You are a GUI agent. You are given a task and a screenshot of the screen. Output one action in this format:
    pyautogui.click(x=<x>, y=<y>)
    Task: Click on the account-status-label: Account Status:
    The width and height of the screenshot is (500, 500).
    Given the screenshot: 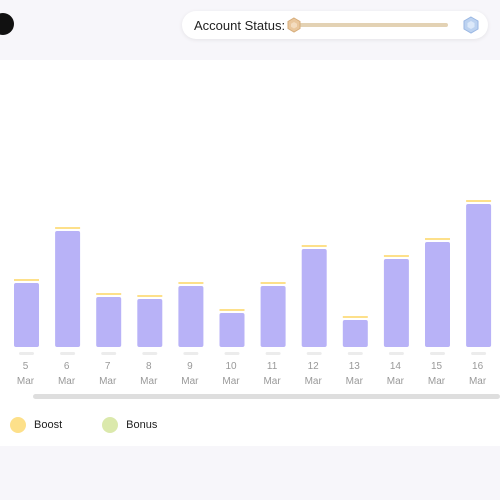 What is the action you would take?
    pyautogui.click(x=240, y=25)
    